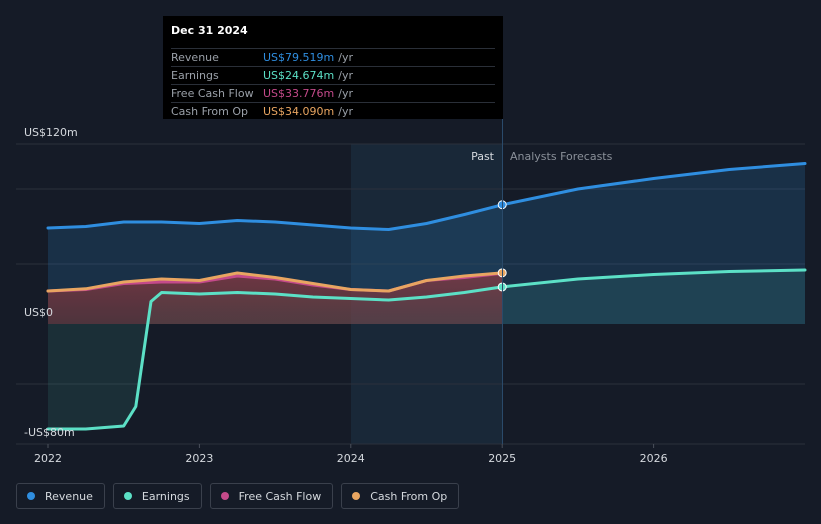 The width and height of the screenshot is (821, 524). What do you see at coordinates (280, 496) in the screenshot?
I see `legend-label: Free Cash Flow` at bounding box center [280, 496].